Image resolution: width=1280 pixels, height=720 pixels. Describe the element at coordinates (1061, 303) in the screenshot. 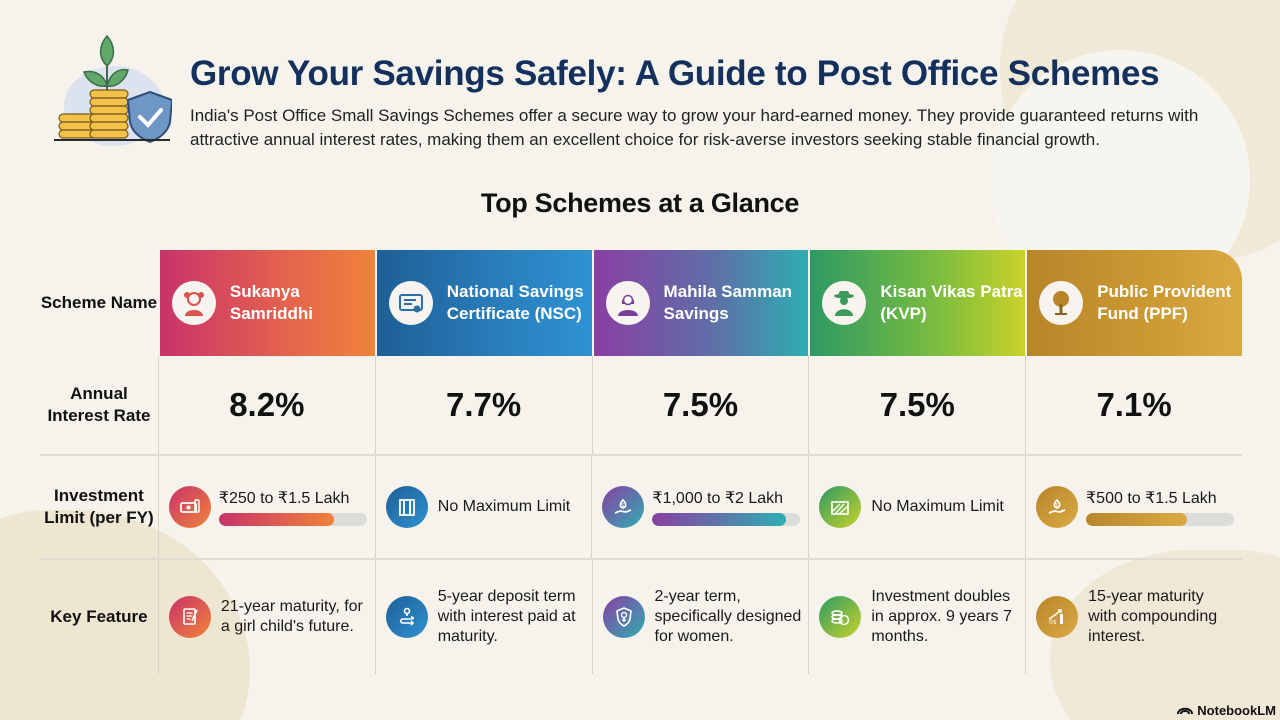

I see `tree-icon` at that location.